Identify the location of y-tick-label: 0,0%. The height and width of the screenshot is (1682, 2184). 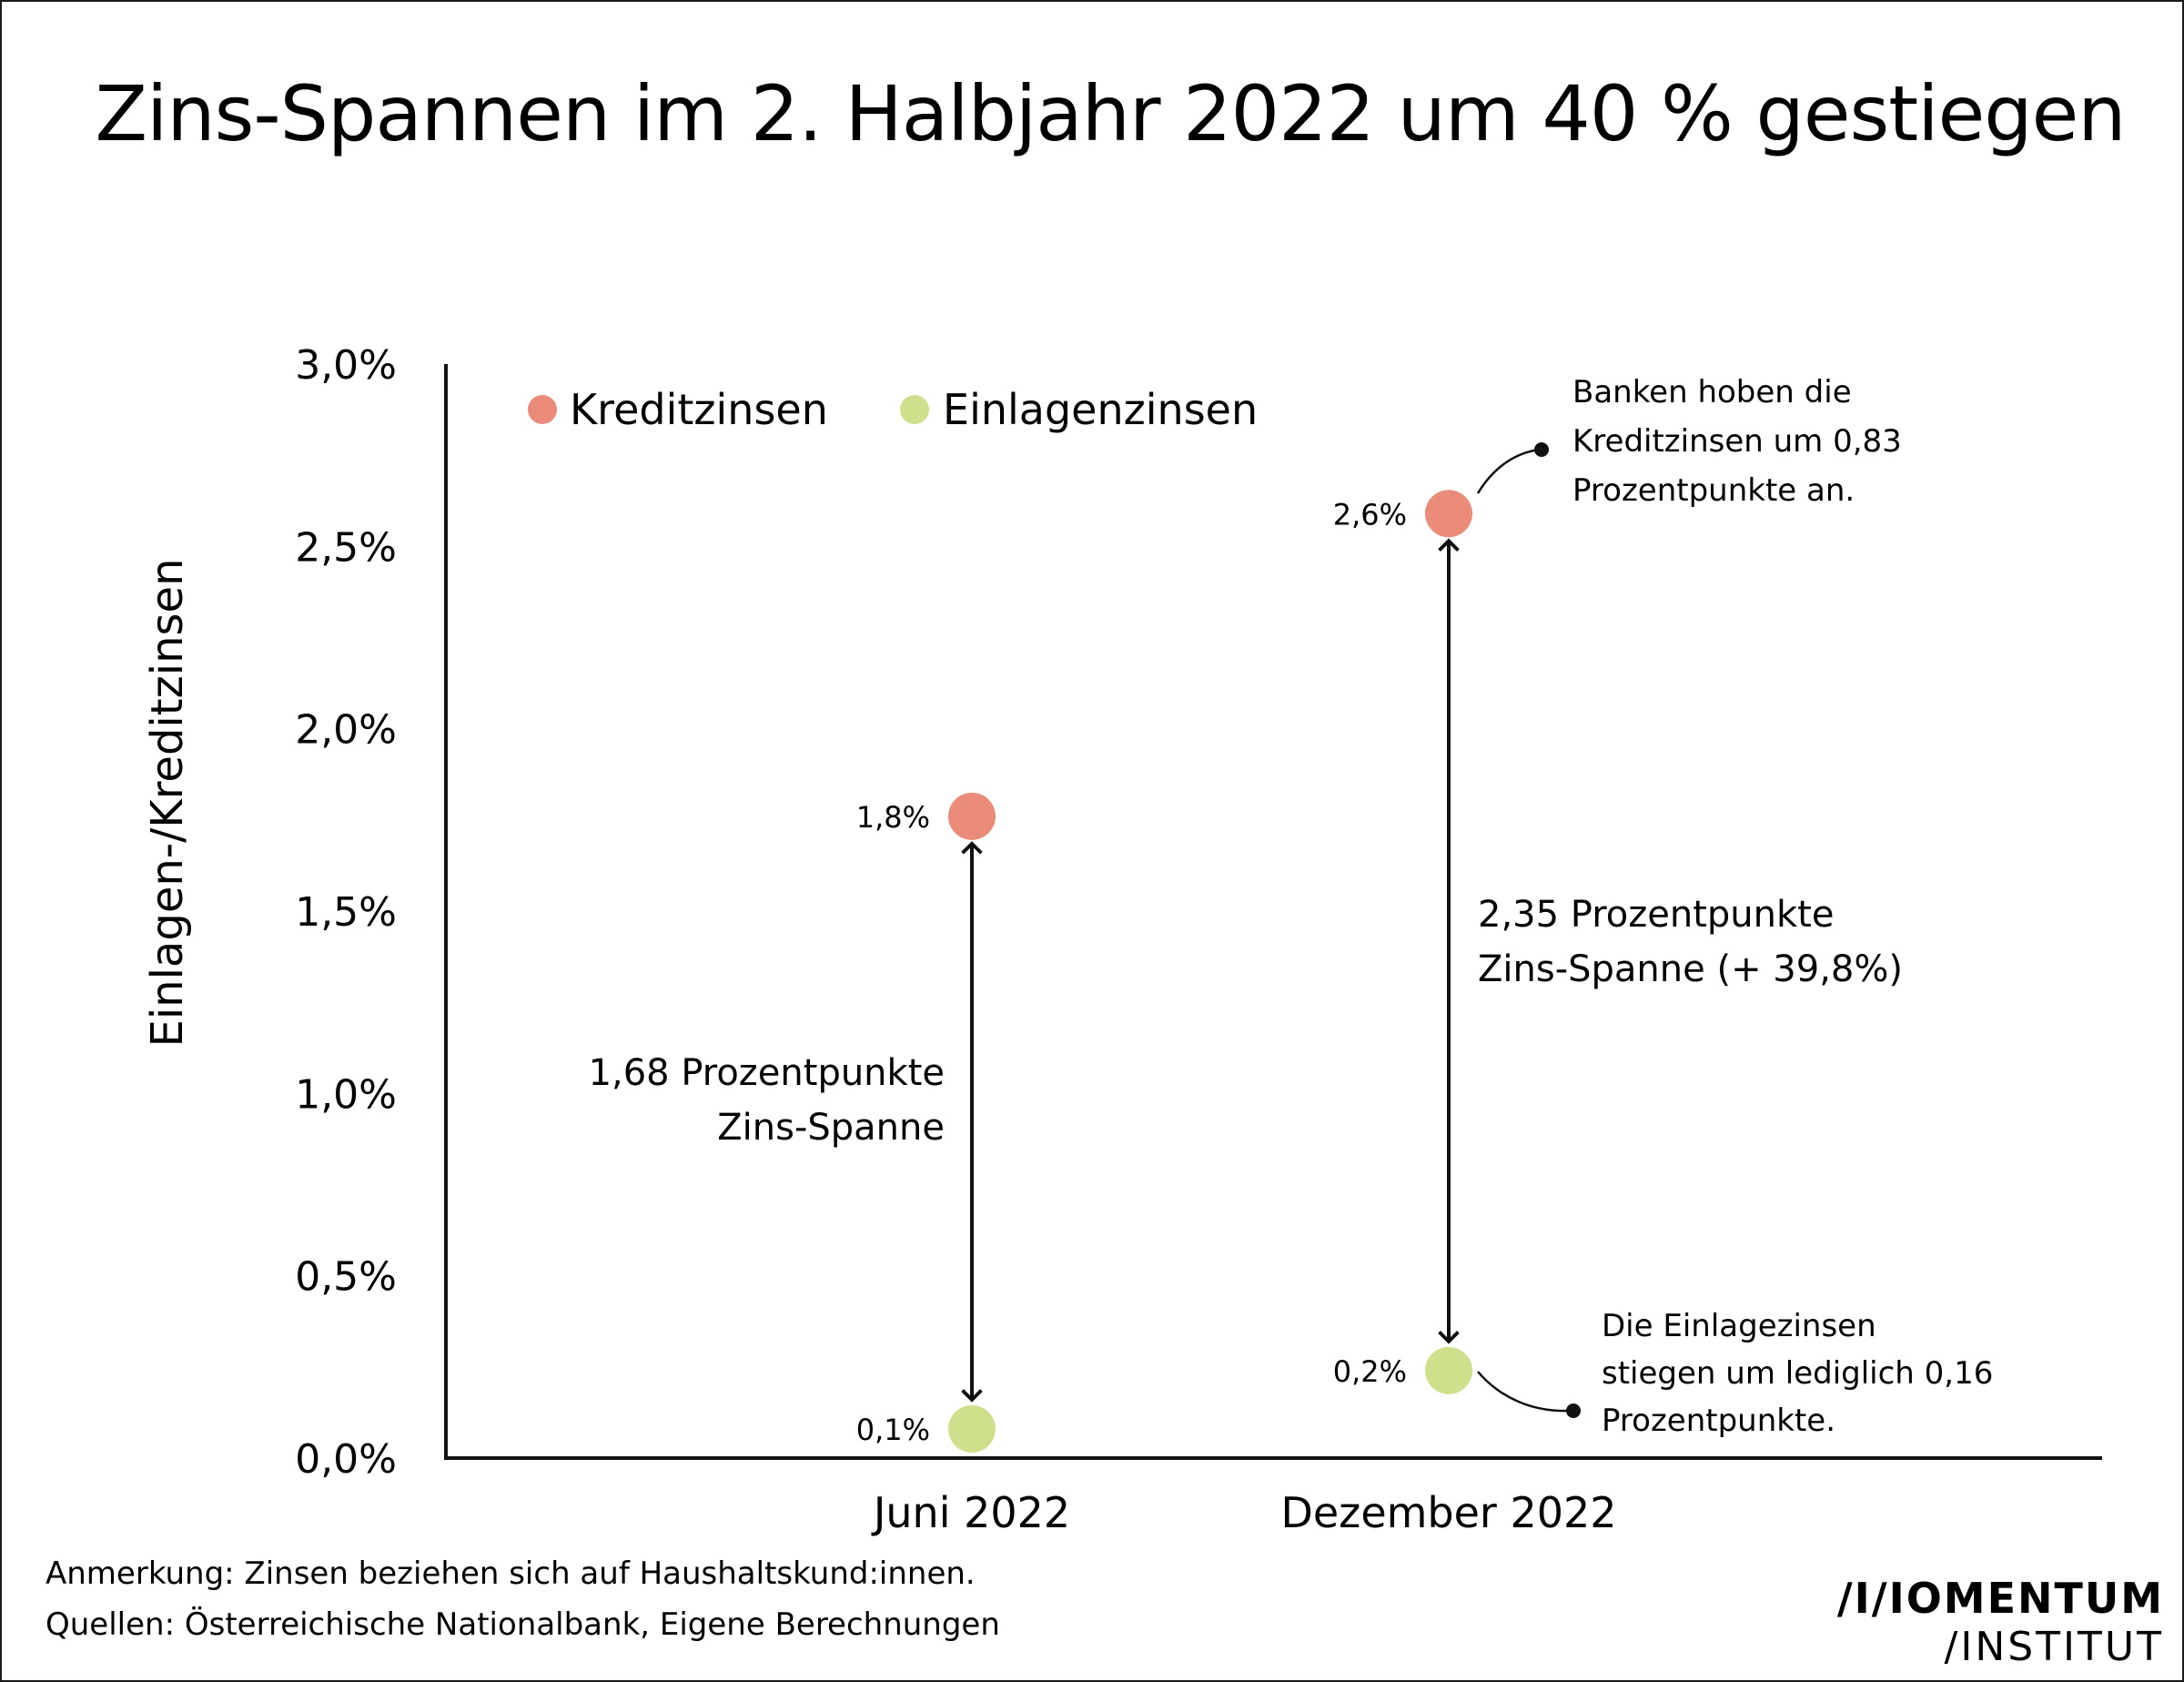
(346, 1460).